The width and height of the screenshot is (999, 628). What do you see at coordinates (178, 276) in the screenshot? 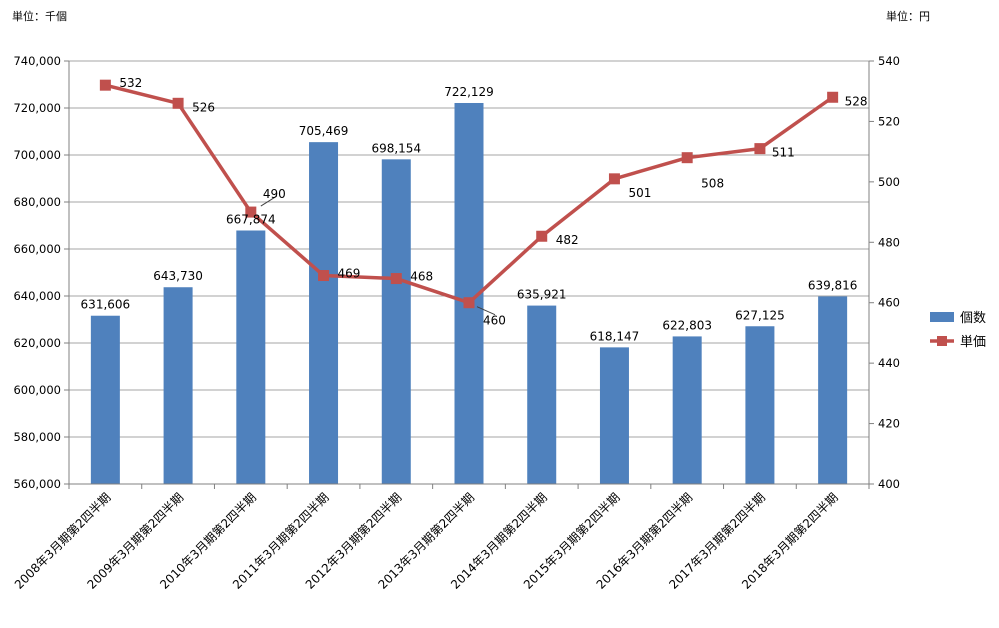
I see `bar-value-label: 643,730` at bounding box center [178, 276].